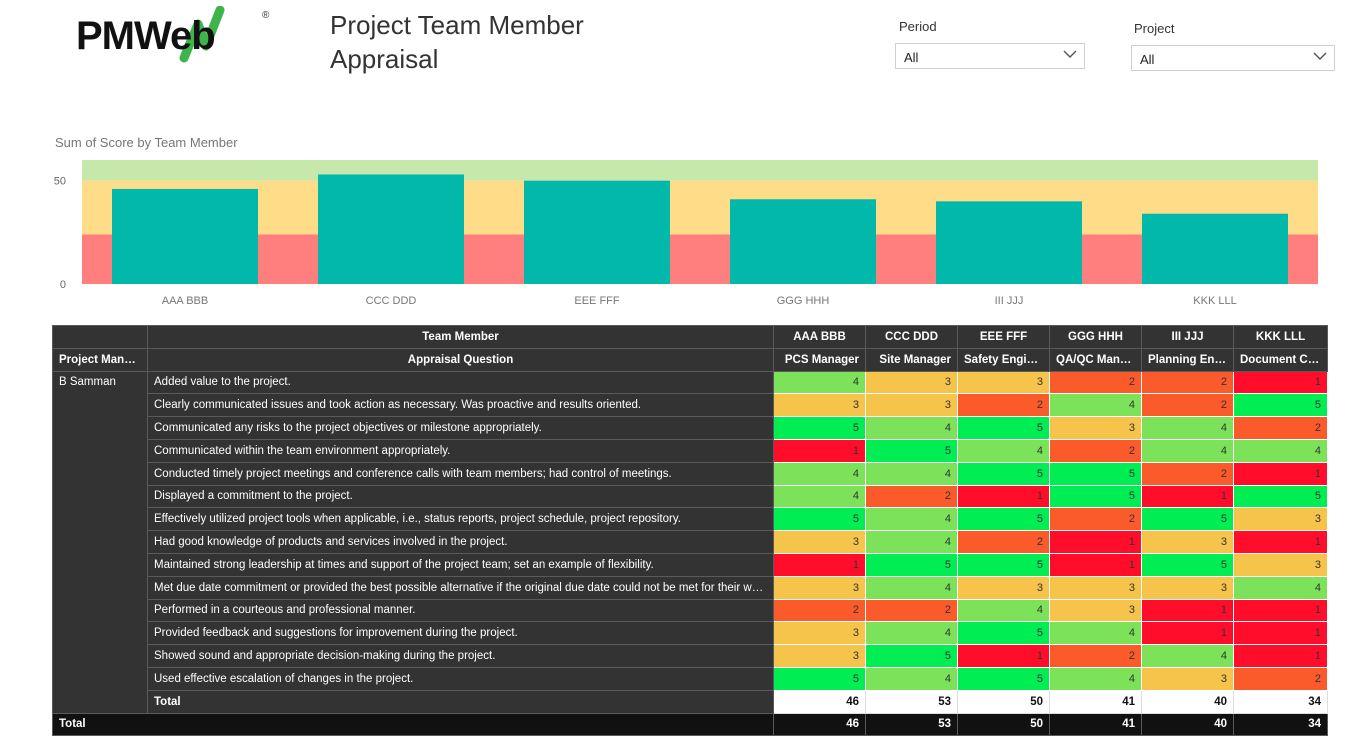 The width and height of the screenshot is (1351, 740). Describe the element at coordinates (819, 359) in the screenshot. I see `member-role-header: PCS Manager` at that location.